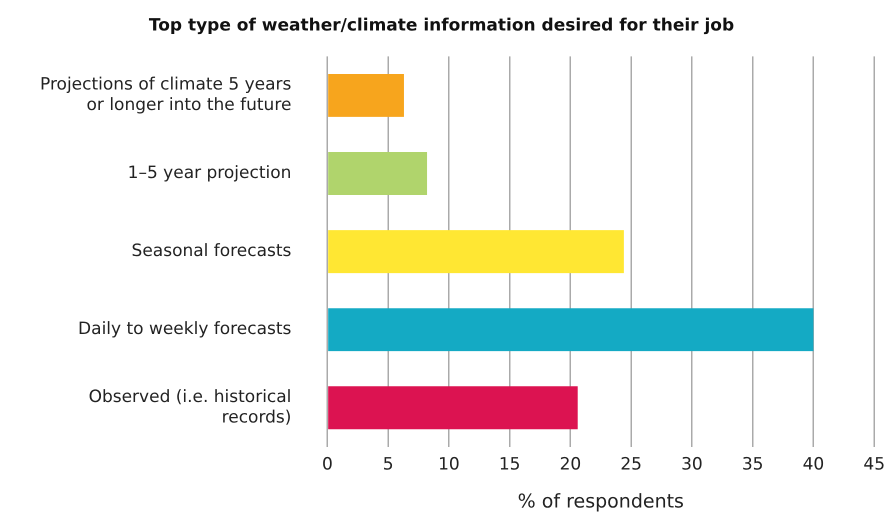  Describe the element at coordinates (753, 464) in the screenshot. I see `x-tick-label: 35` at that location.